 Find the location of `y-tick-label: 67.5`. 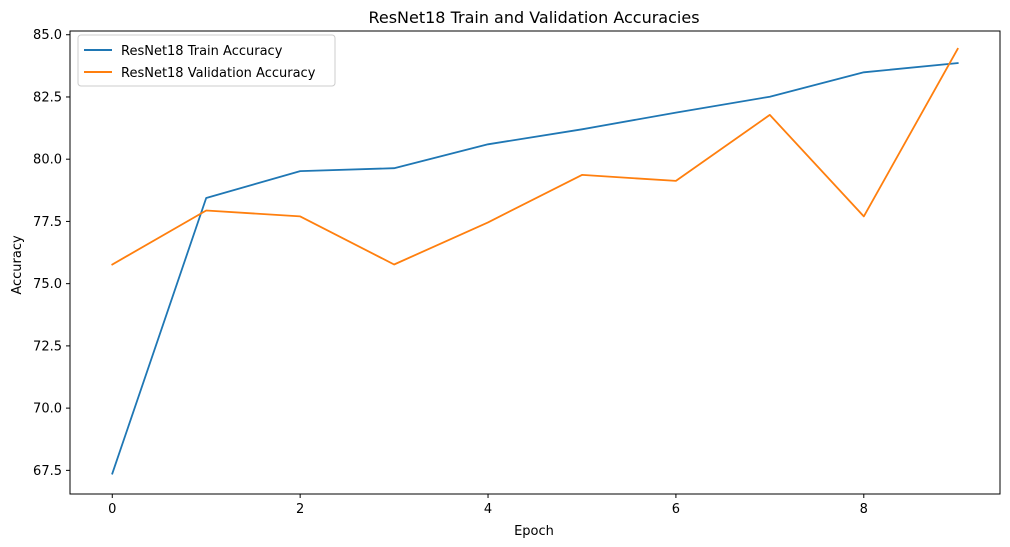

y-tick-label: 67.5 is located at coordinates (47, 471).